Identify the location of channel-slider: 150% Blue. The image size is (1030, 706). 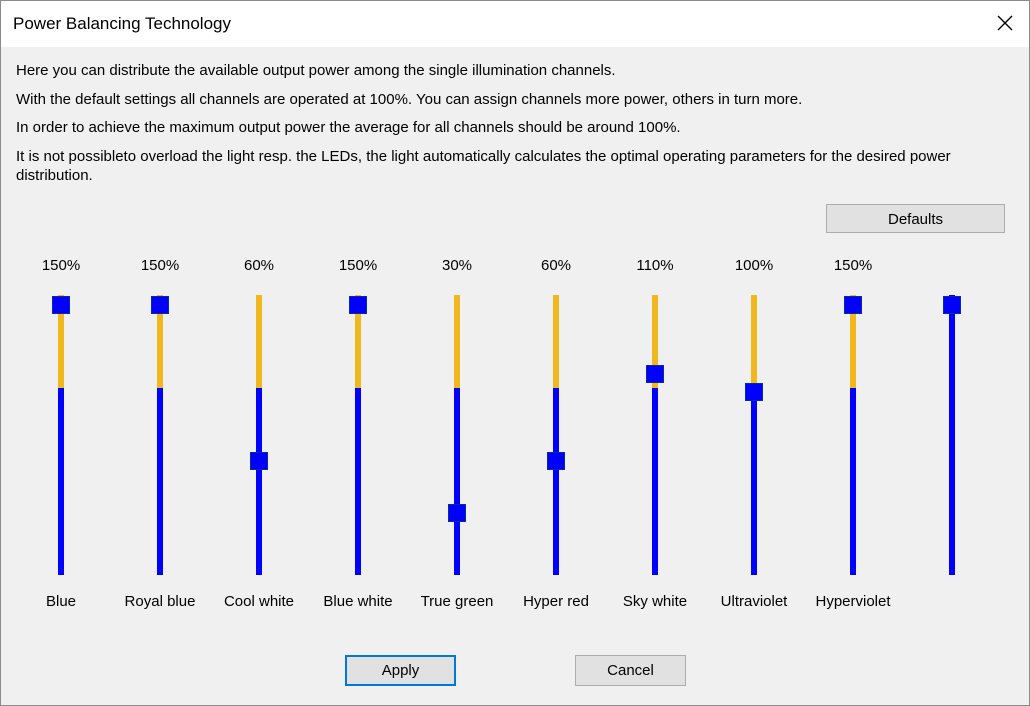
(61, 436).